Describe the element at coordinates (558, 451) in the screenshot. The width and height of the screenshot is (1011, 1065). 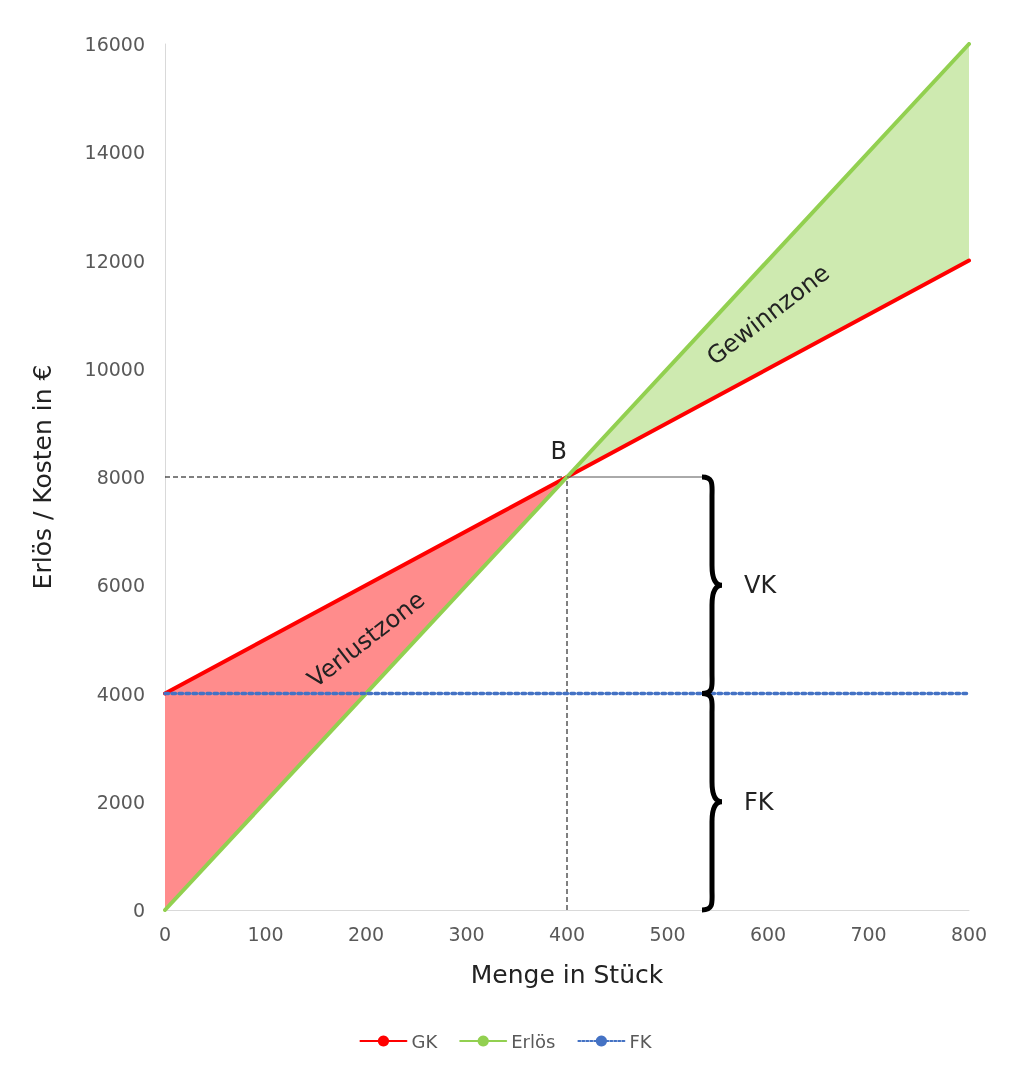
I see `annotation: B` at that location.